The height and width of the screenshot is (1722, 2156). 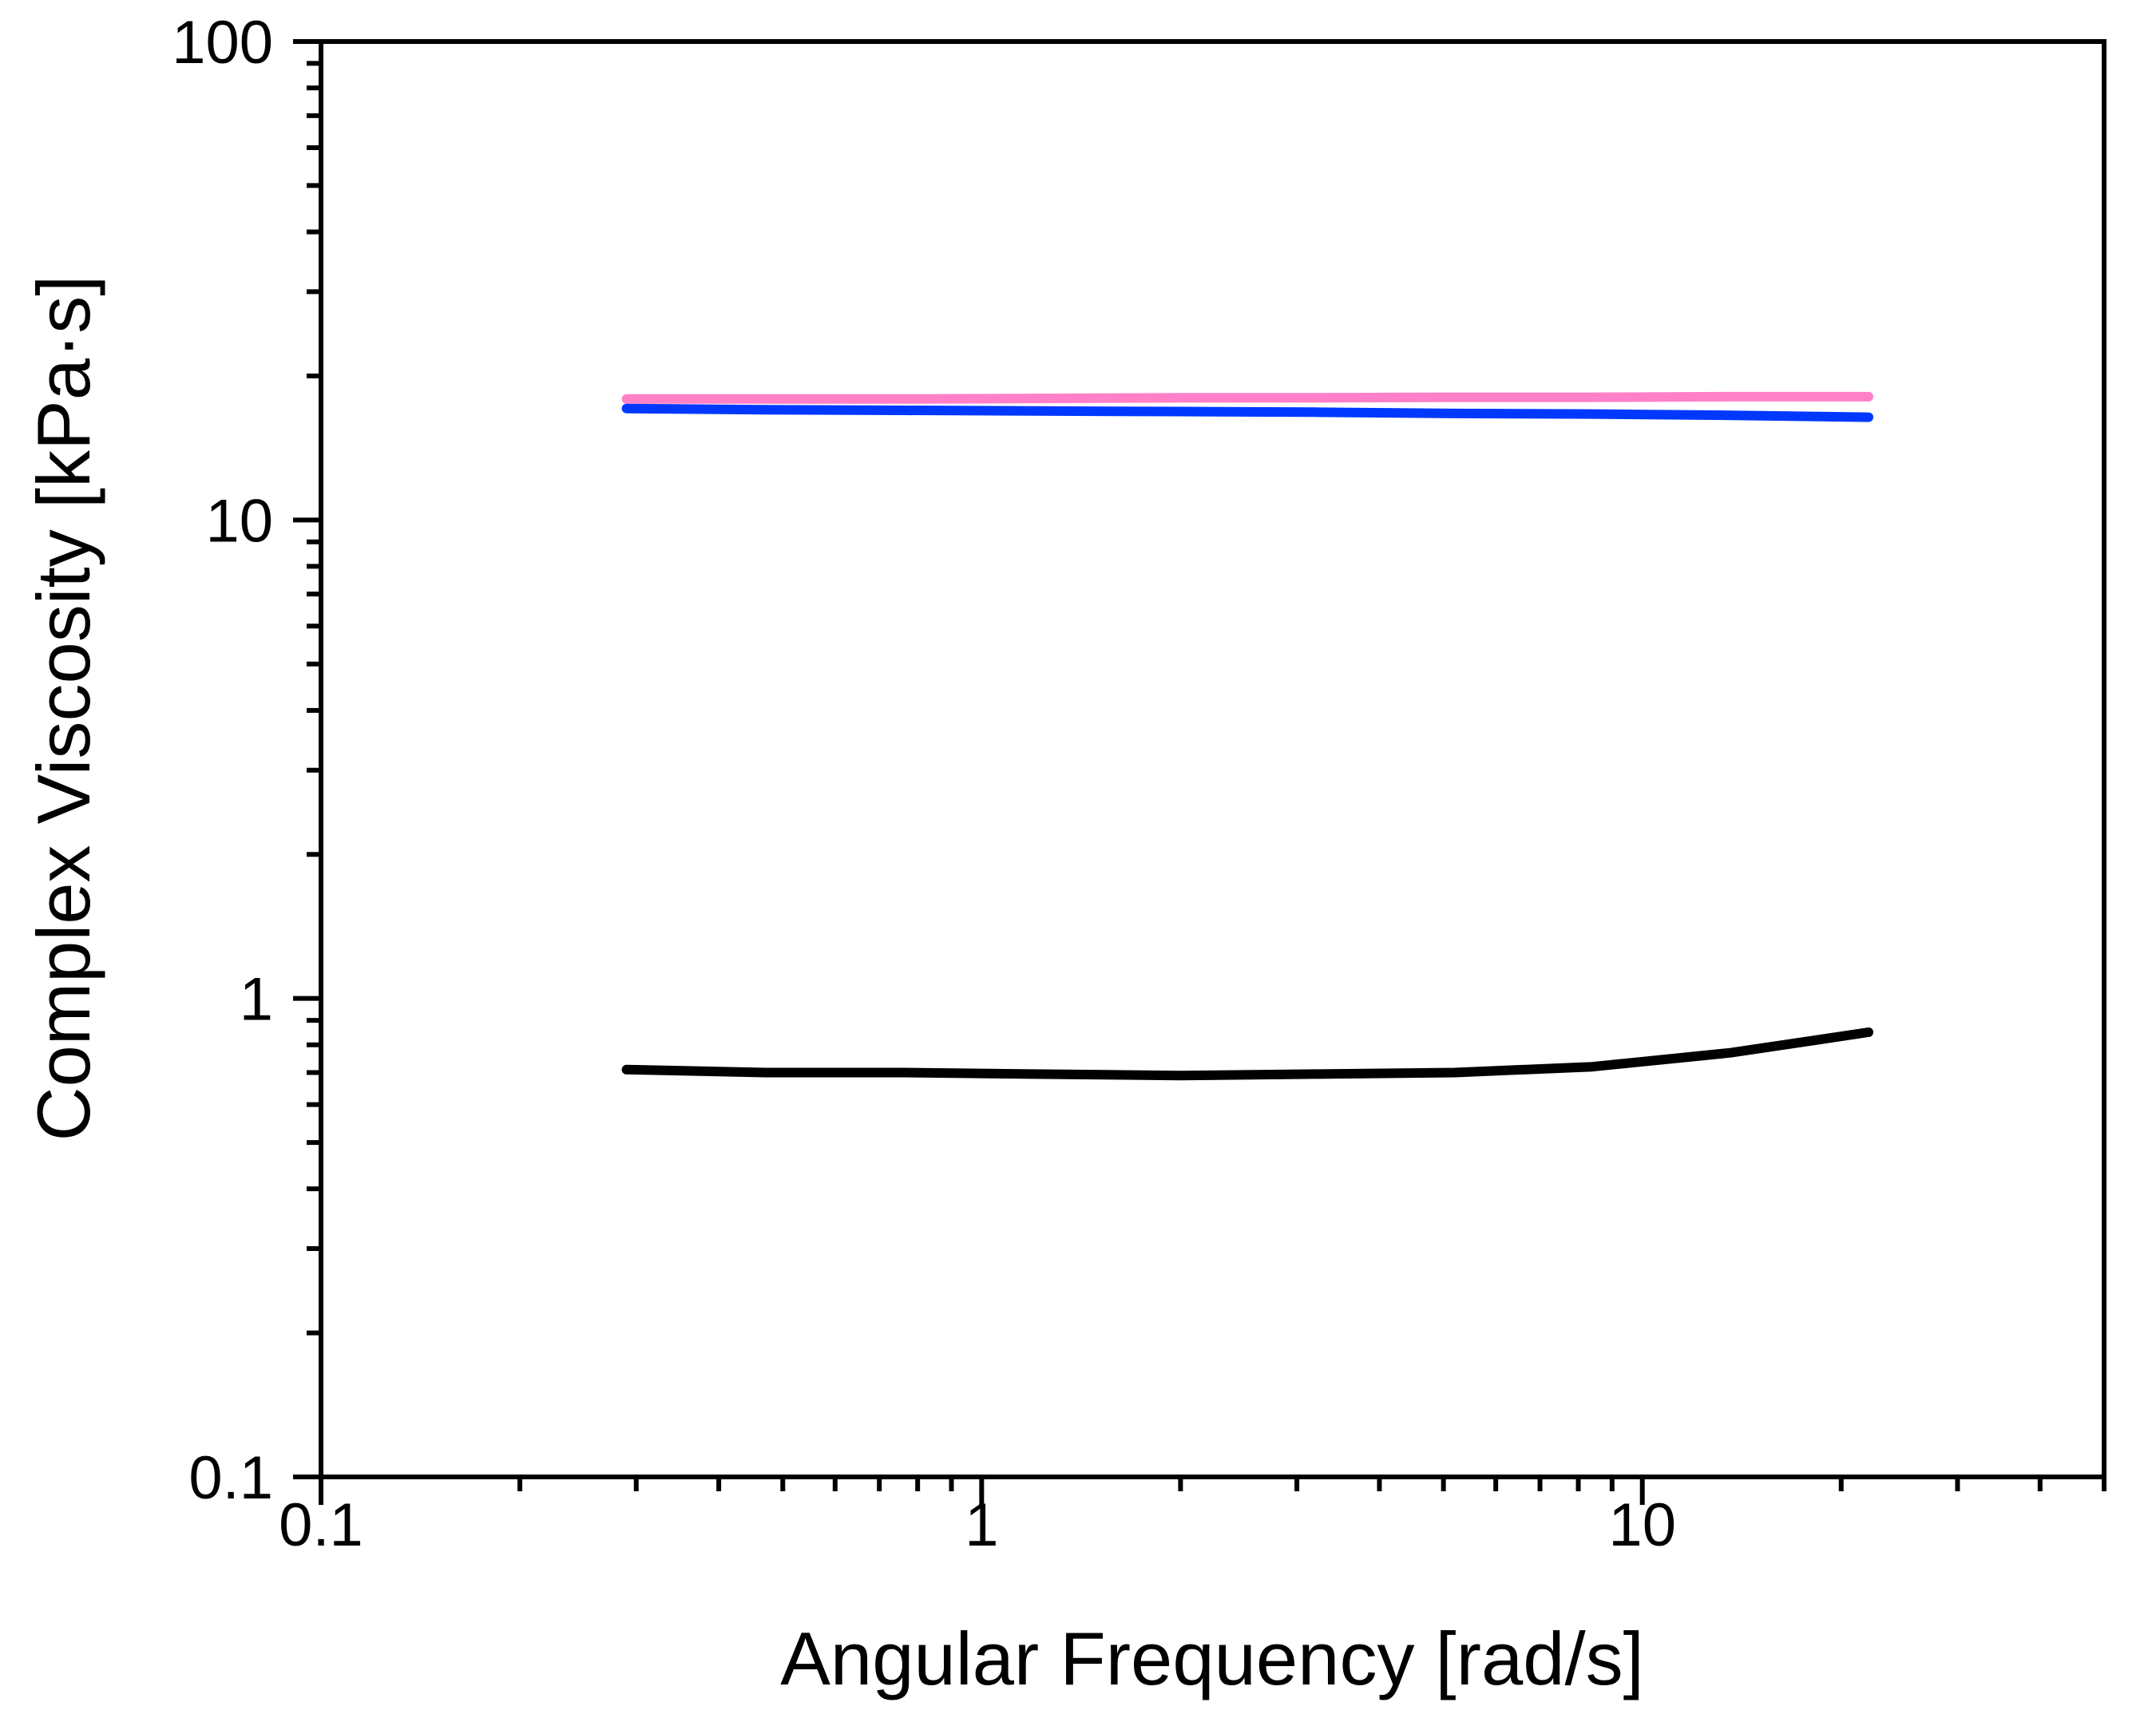 What do you see at coordinates (1247, 412) in the screenshot?
I see `series-line-blue` at bounding box center [1247, 412].